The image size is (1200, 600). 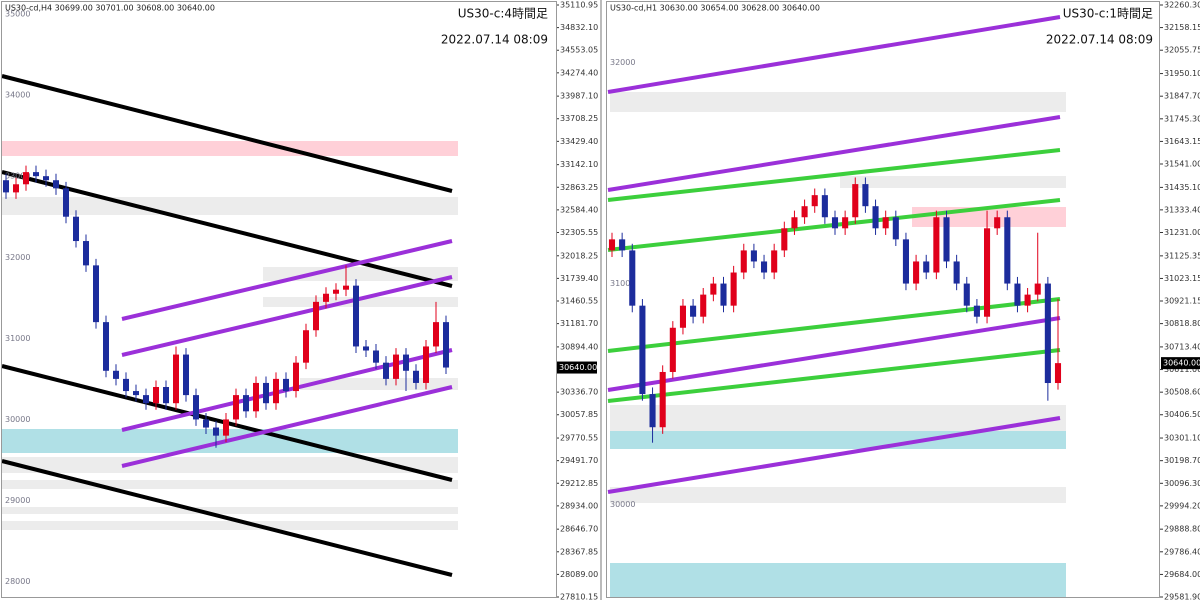 I want to click on y-tick-label: 30096.30, so click(x=1182, y=483).